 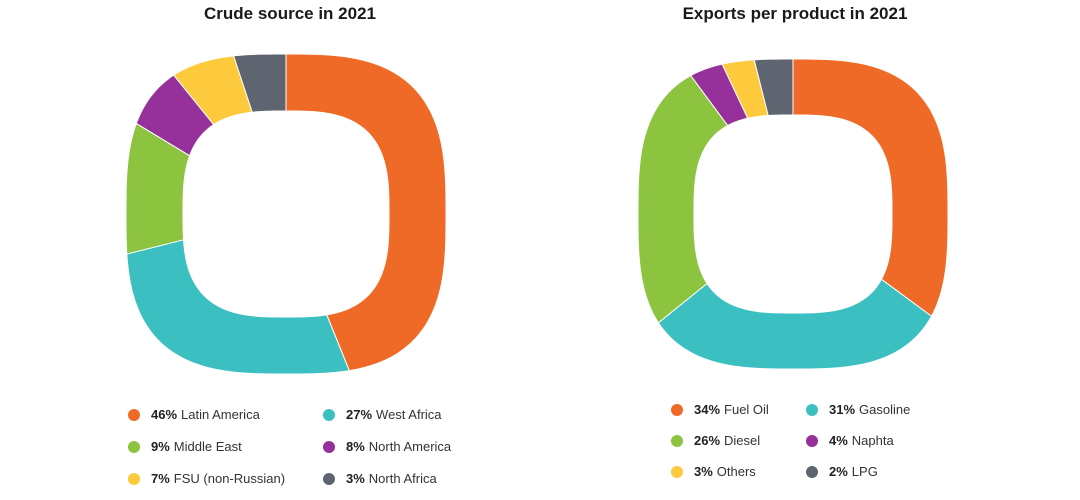 I want to click on legend-item-latin-america: 46% Latin America, so click(x=194, y=414).